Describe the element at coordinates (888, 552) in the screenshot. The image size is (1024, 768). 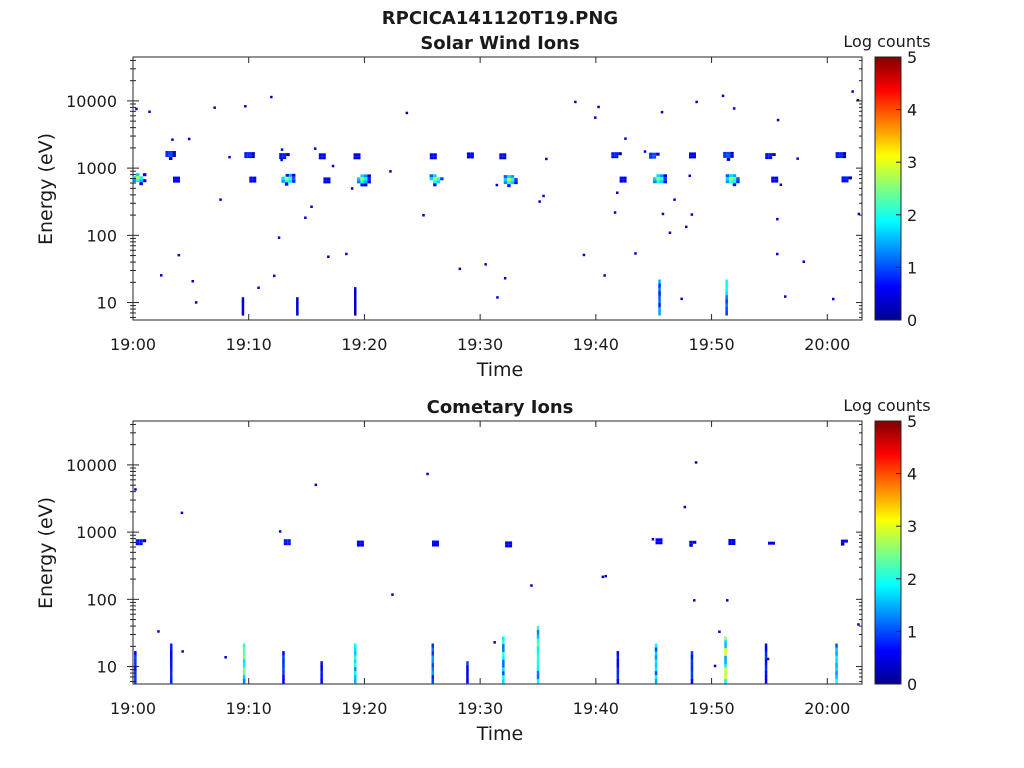
I see `colorbar-scale` at that location.